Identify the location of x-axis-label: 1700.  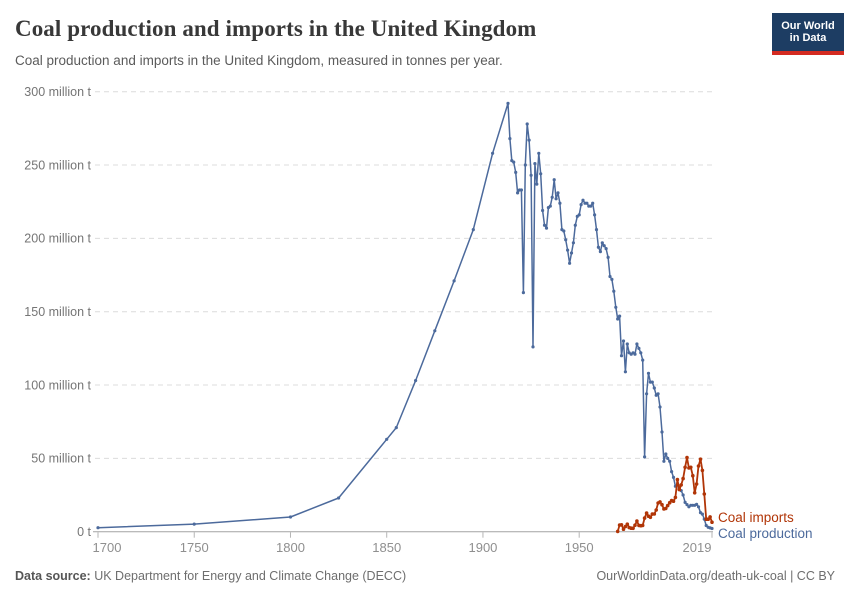
(107, 547).